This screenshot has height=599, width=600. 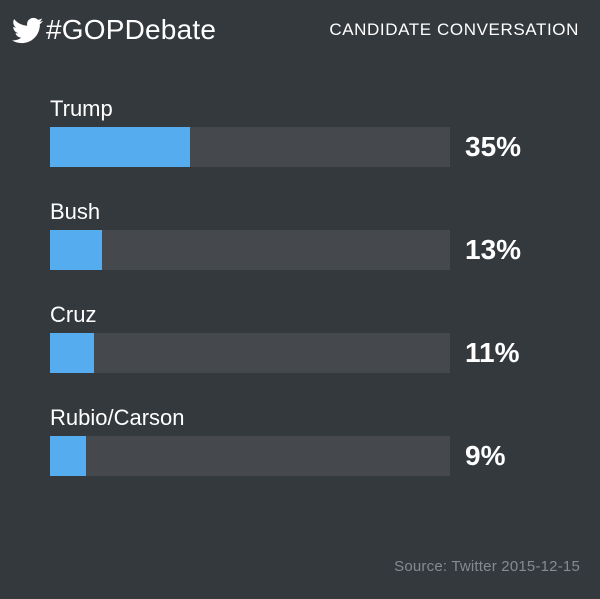 What do you see at coordinates (493, 249) in the screenshot?
I see `bar-value: 13%` at bounding box center [493, 249].